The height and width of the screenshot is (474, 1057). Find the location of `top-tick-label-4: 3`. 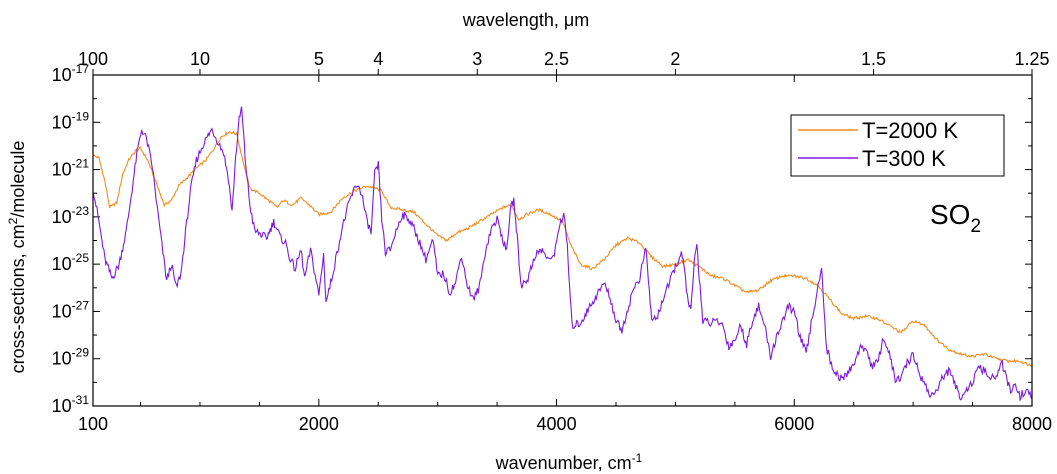

top-tick-label-4: 3 is located at coordinates (477, 59).